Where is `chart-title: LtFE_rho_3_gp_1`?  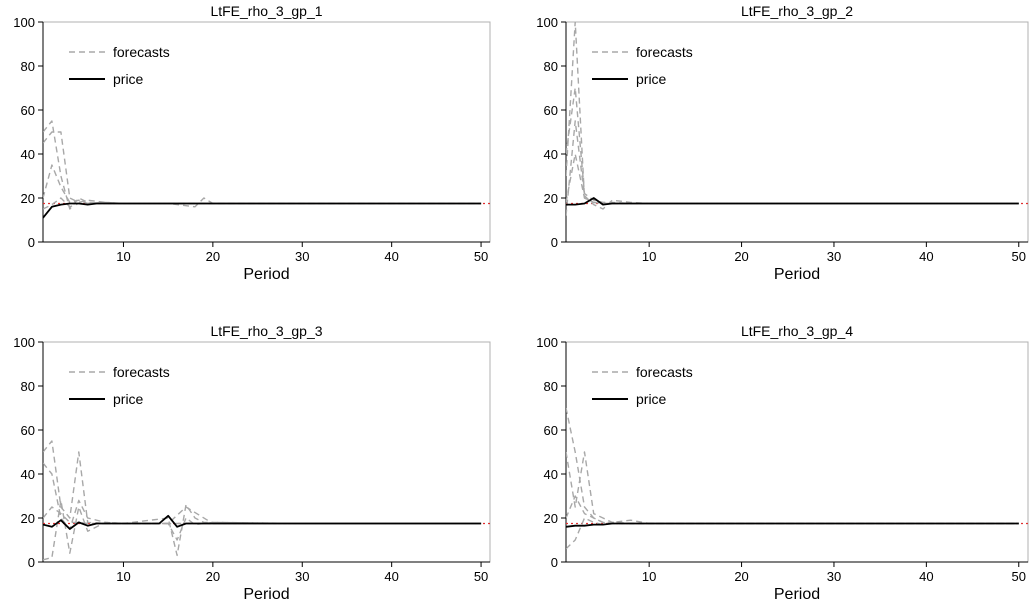
chart-title: LtFE_rho_3_gp_1 is located at coordinates (266, 11).